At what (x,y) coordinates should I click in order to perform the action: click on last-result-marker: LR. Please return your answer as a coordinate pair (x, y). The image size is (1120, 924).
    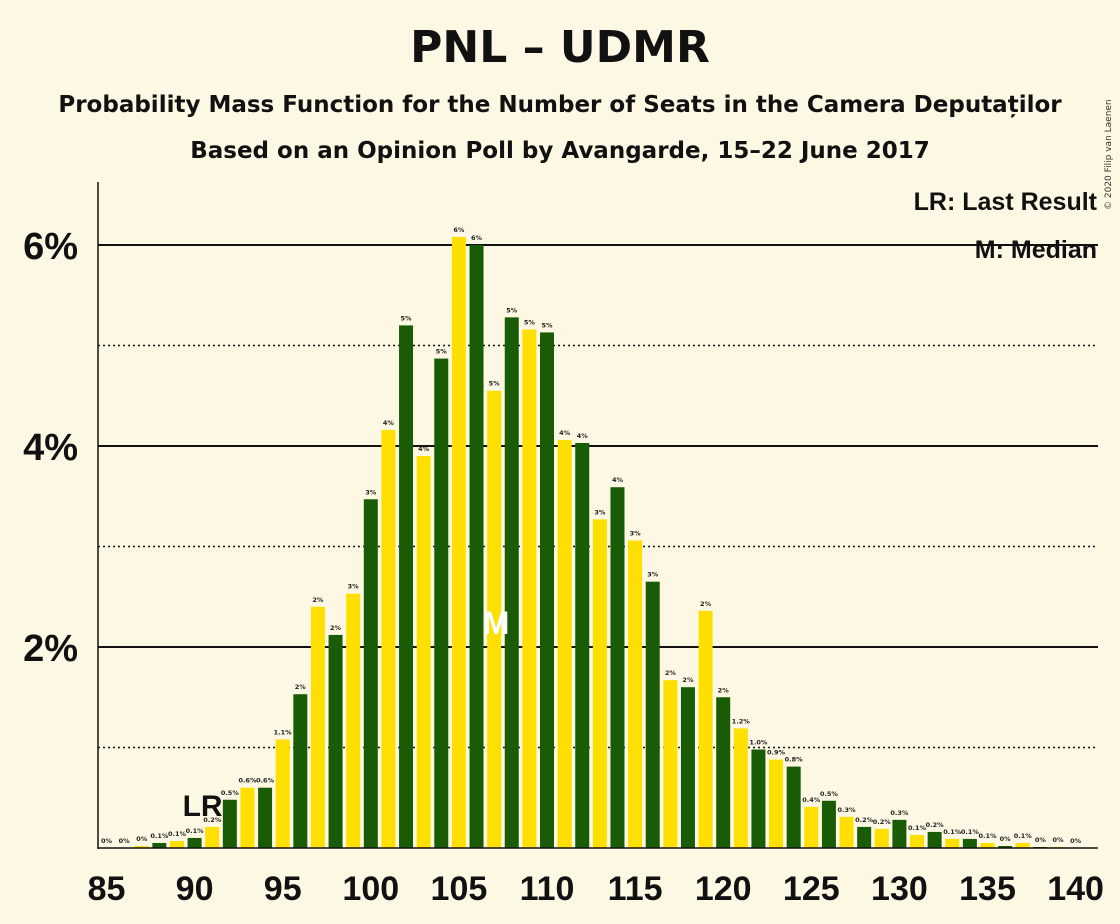
    Looking at the image, I should click on (203, 806).